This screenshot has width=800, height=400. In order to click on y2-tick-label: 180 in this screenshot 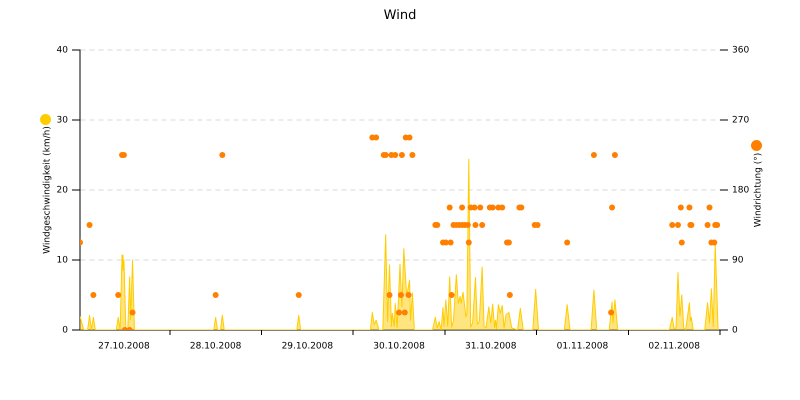, I will do `click(741, 190)`.